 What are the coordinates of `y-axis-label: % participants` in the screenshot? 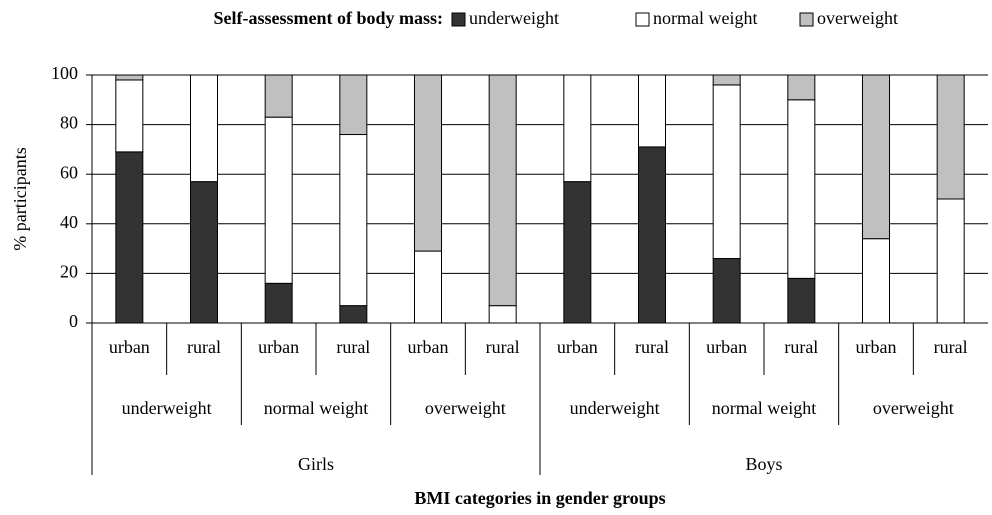 It's located at (20, 198).